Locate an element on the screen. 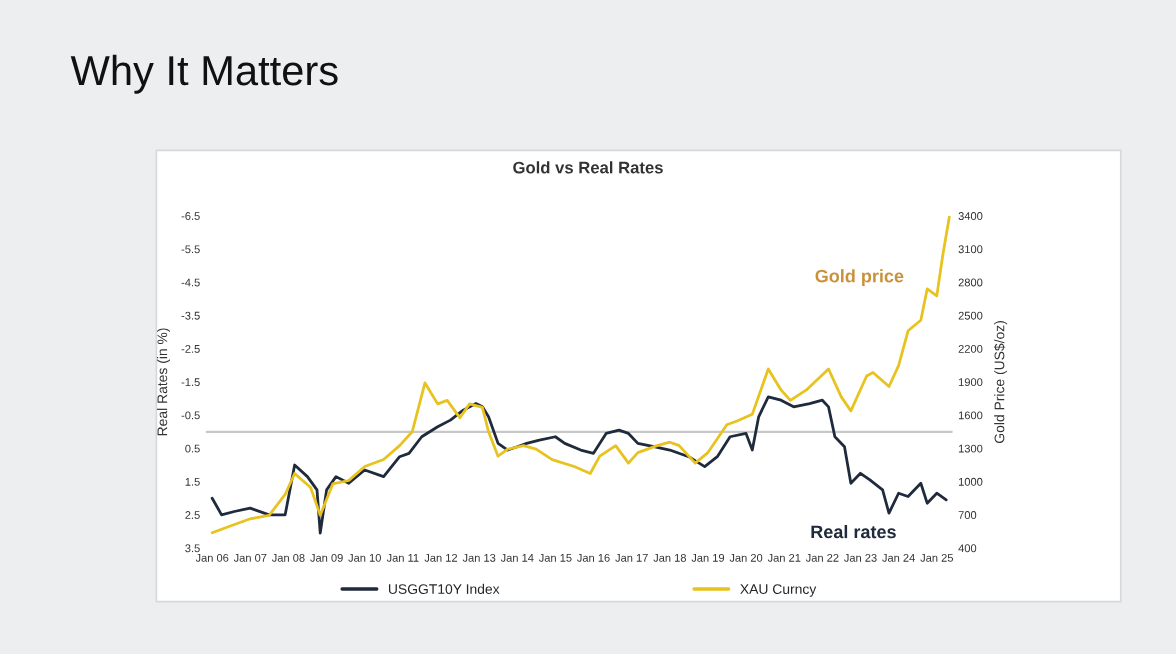  line-series is located at coordinates (579, 465).